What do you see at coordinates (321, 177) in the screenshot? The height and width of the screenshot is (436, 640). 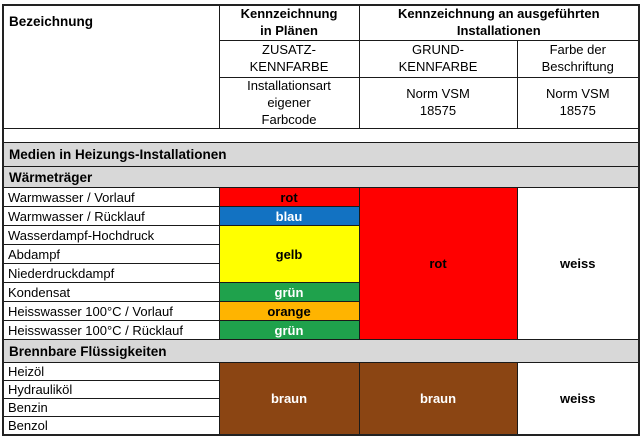 I see `section-header-waermetraeger: Wärmeträger` at bounding box center [321, 177].